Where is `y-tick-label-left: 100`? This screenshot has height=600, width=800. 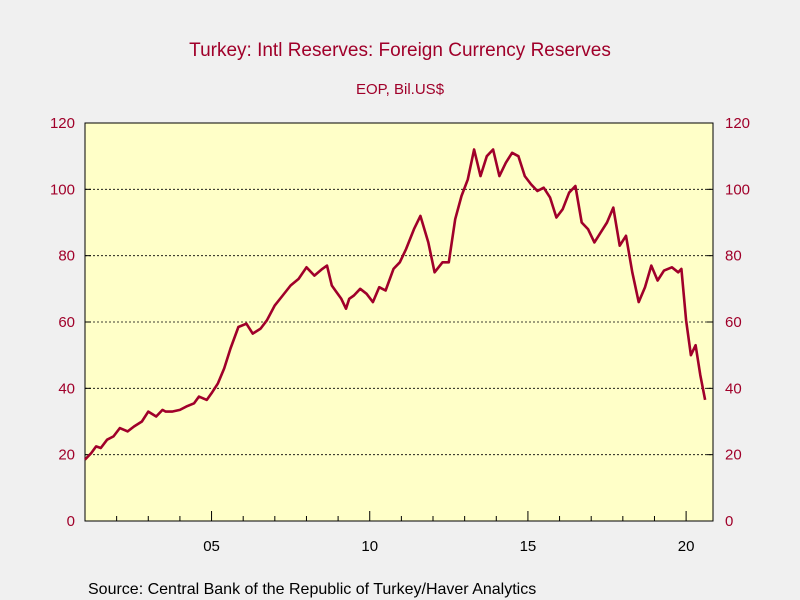
y-tick-label-left: 100 is located at coordinates (62, 189).